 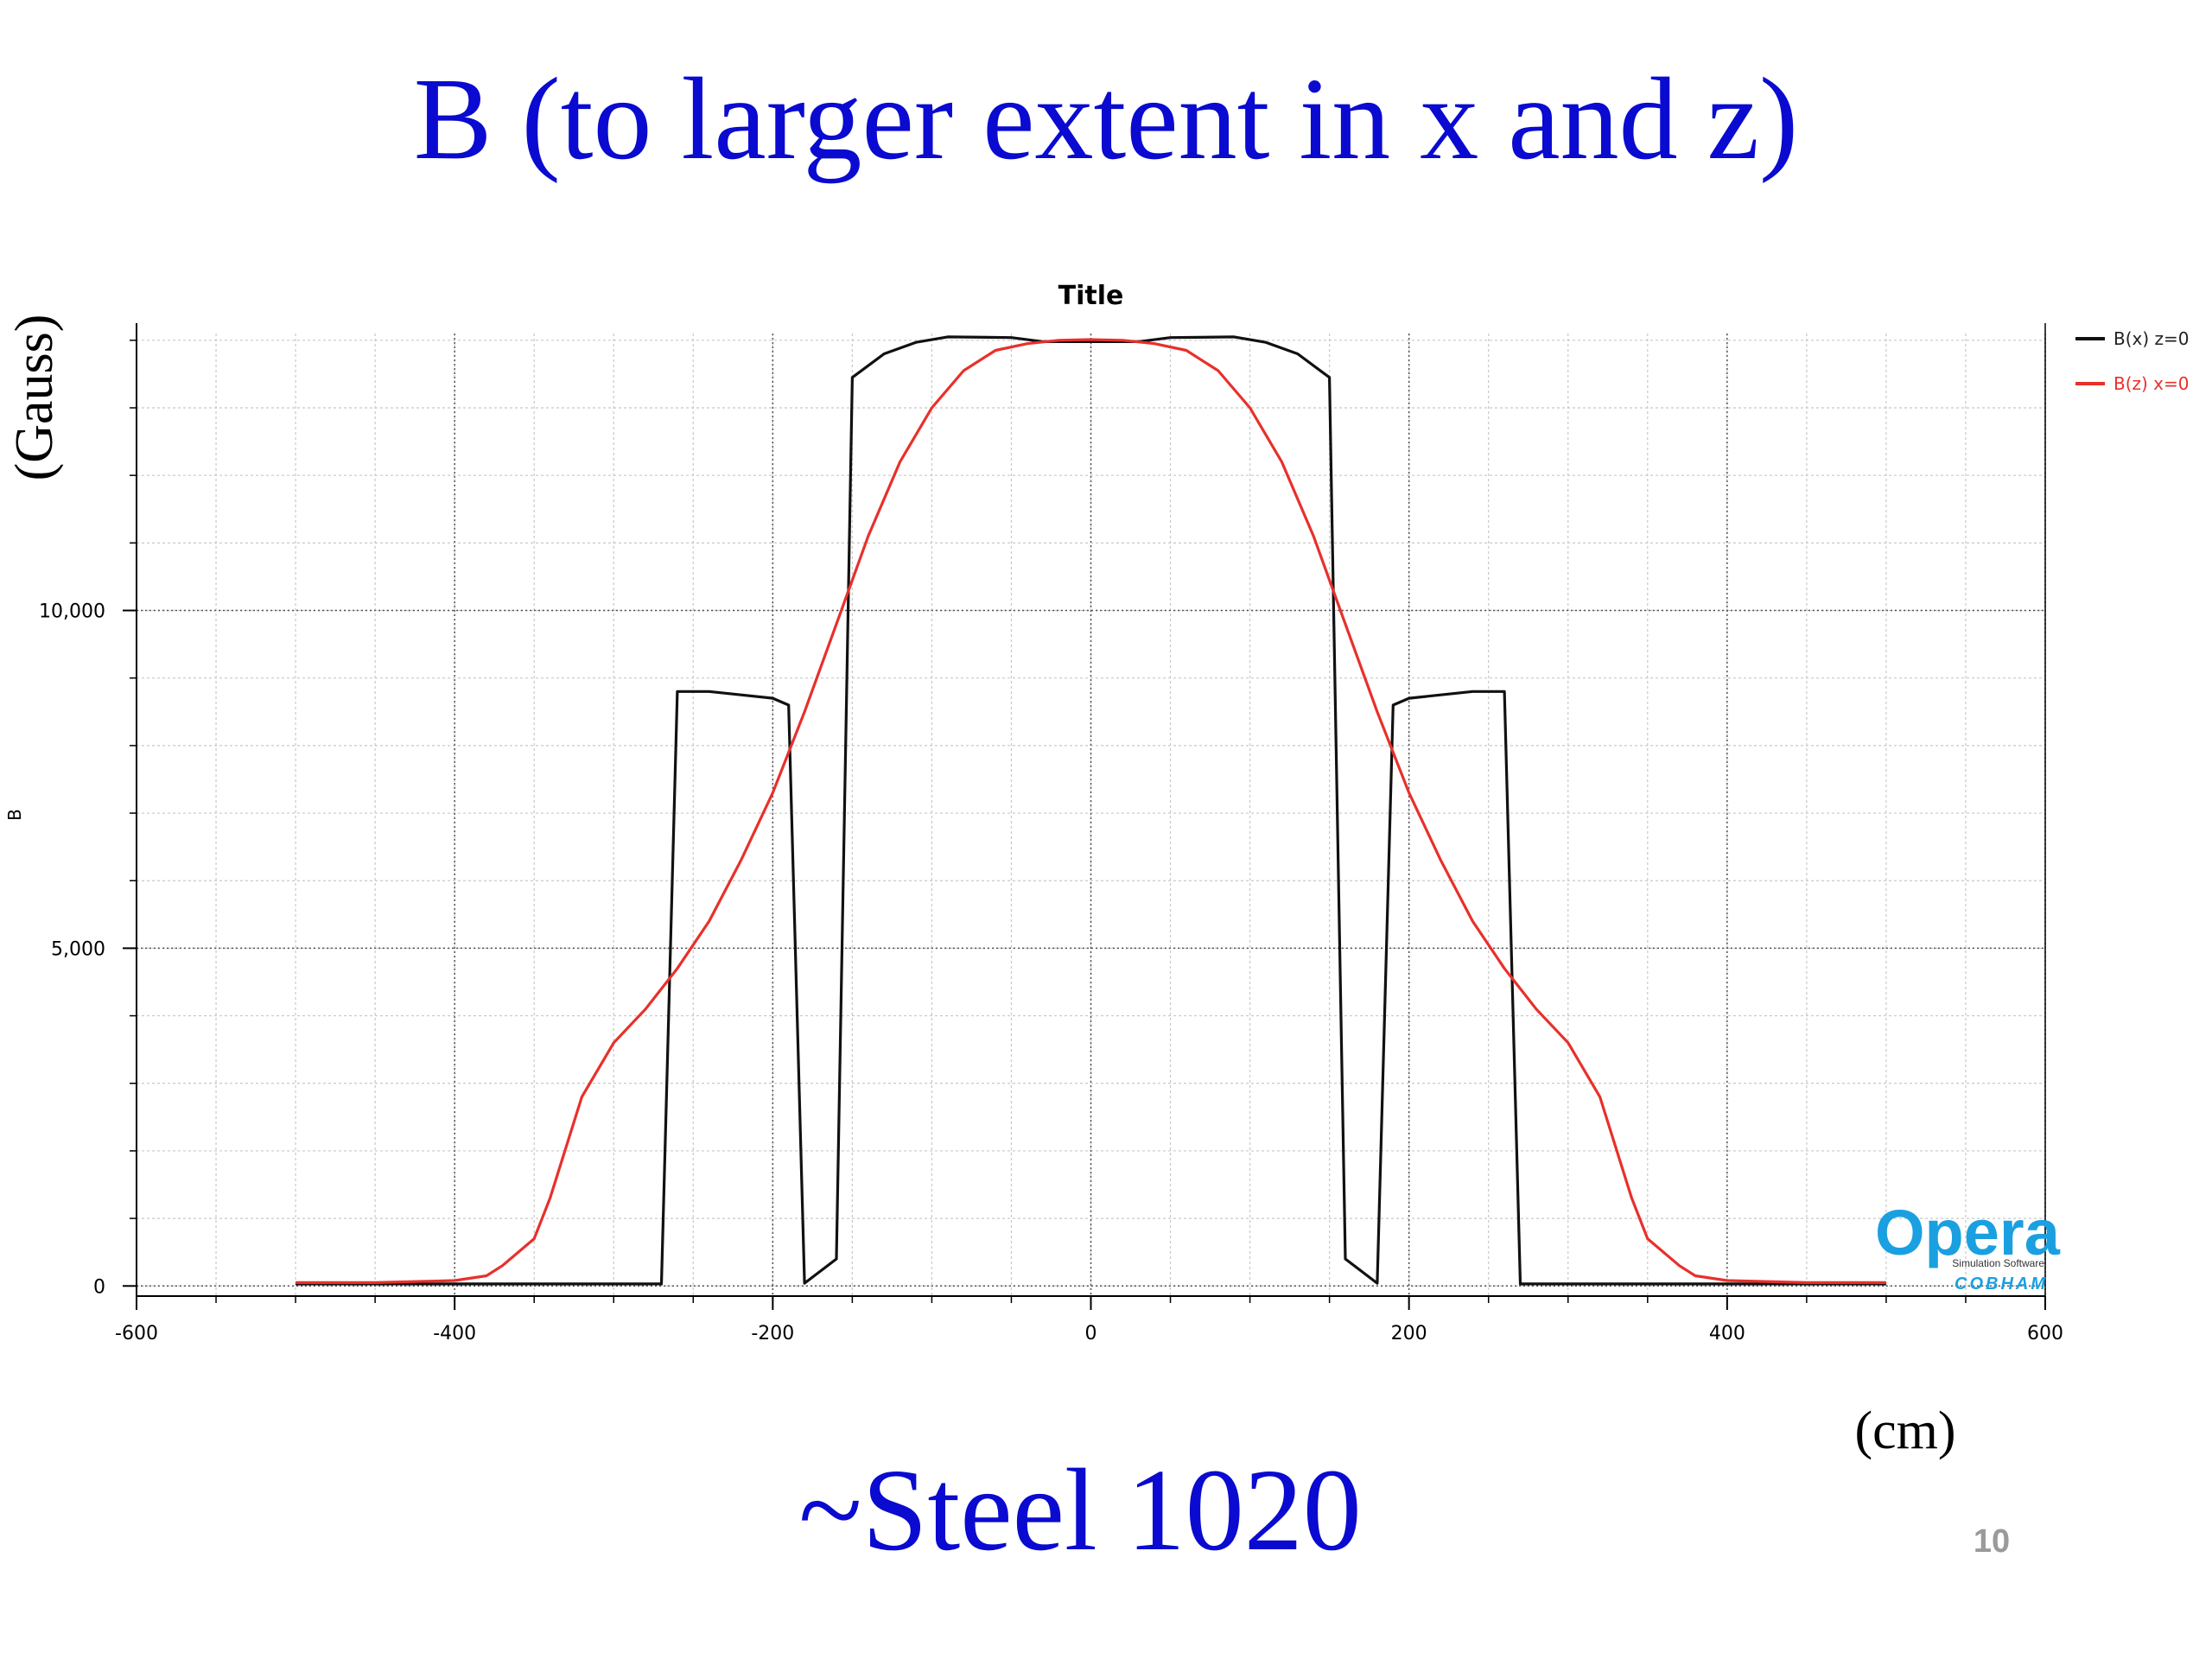 I want to click on opera-logo: Opera, so click(x=1967, y=1232).